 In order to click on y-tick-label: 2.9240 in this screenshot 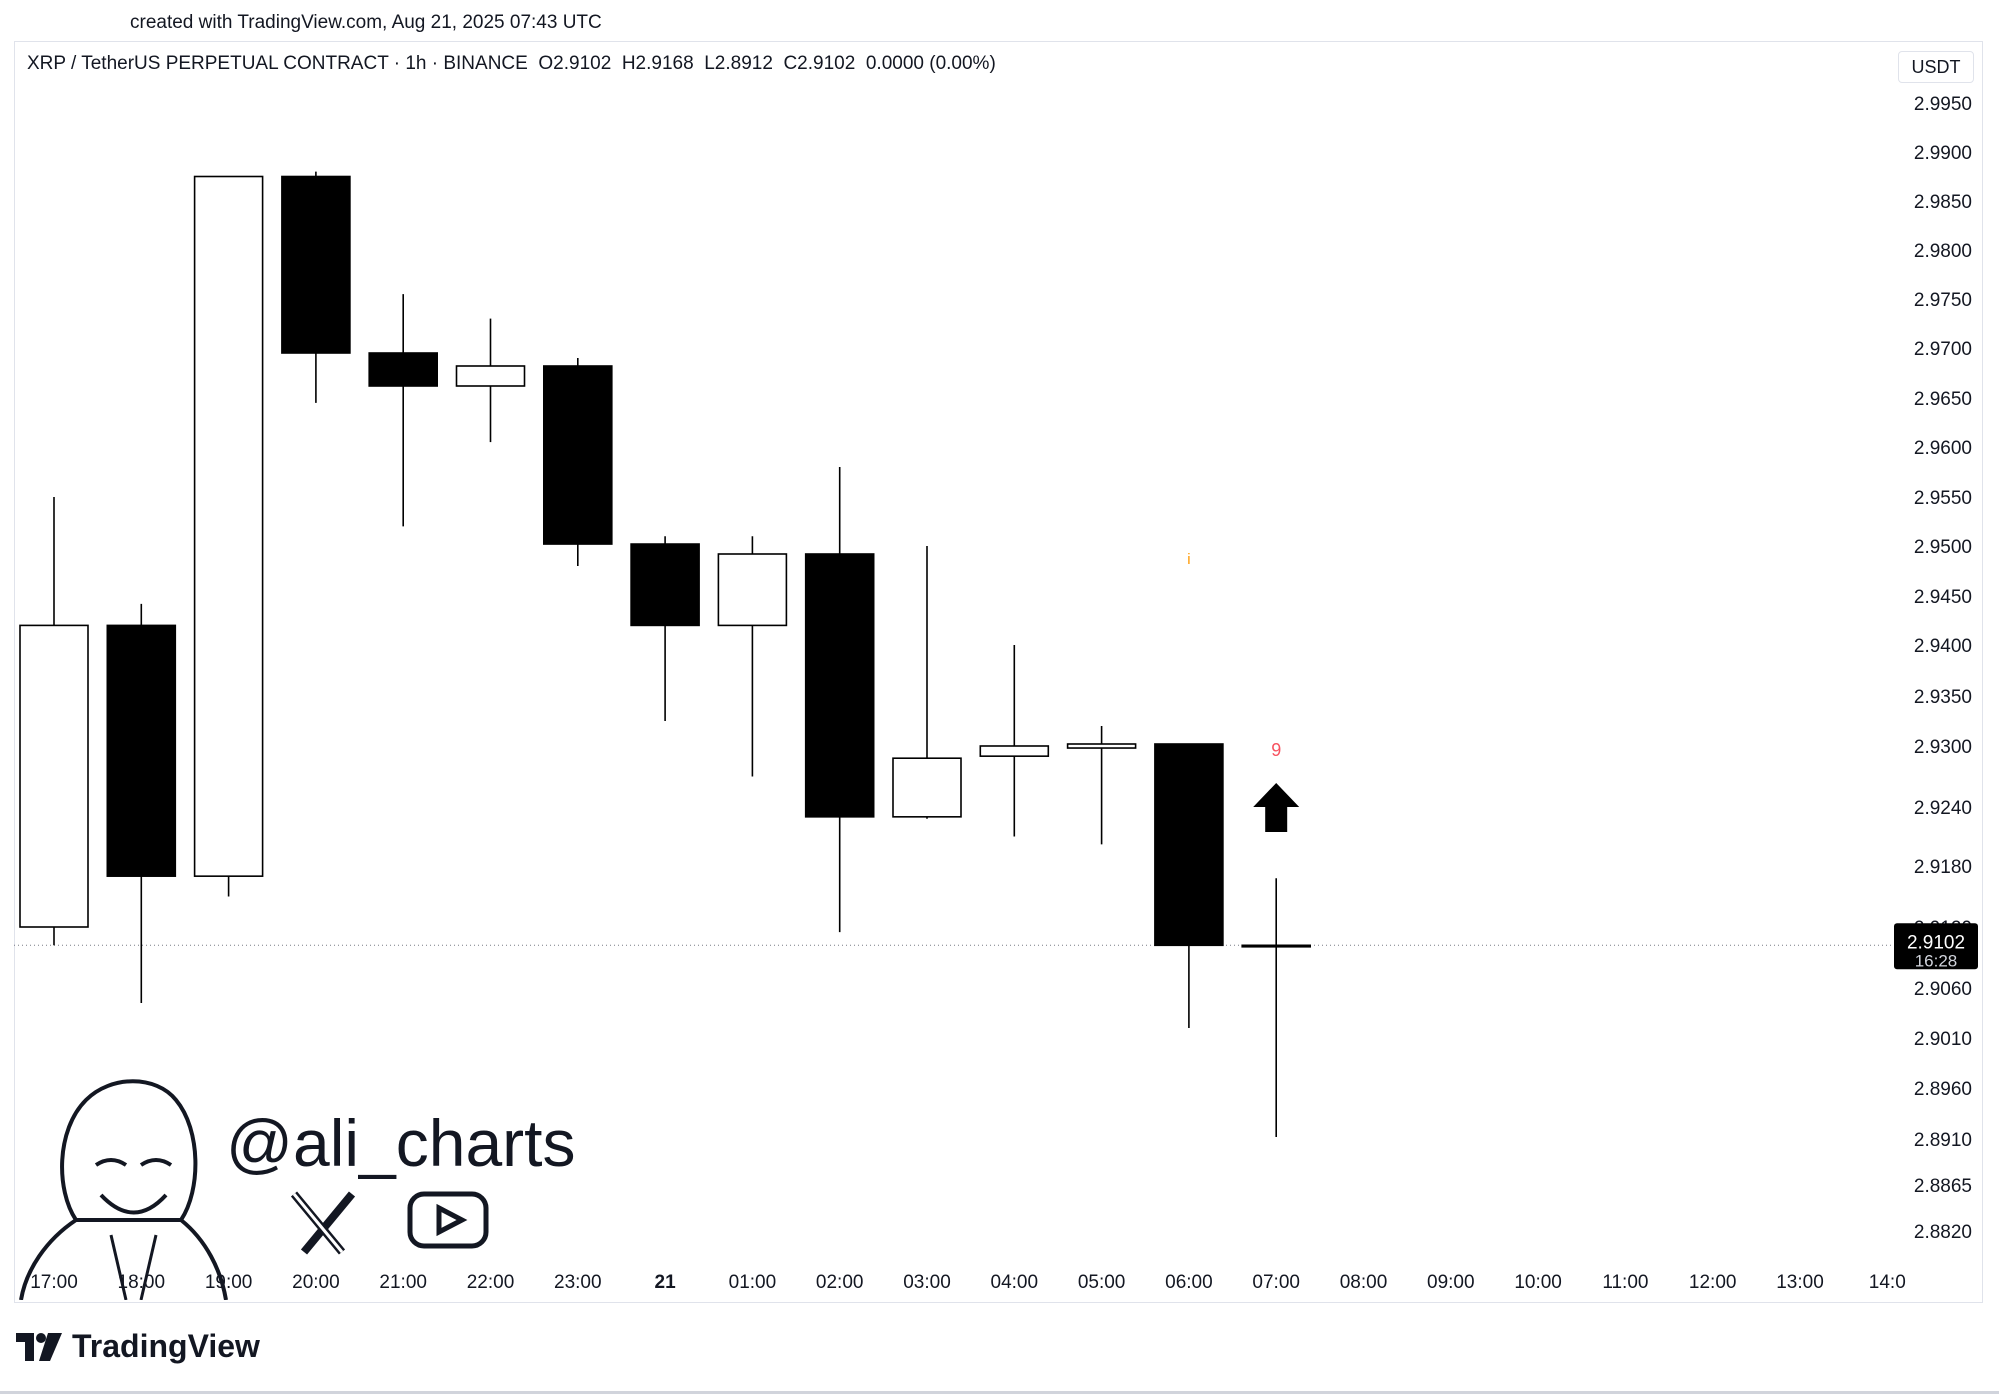, I will do `click(1943, 808)`.